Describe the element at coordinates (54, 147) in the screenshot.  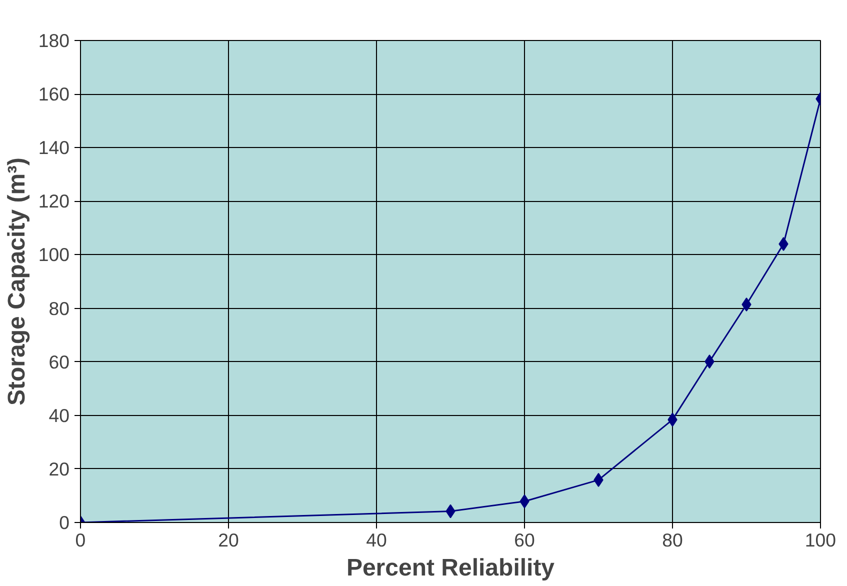
I see `y-tick-label: 140` at that location.